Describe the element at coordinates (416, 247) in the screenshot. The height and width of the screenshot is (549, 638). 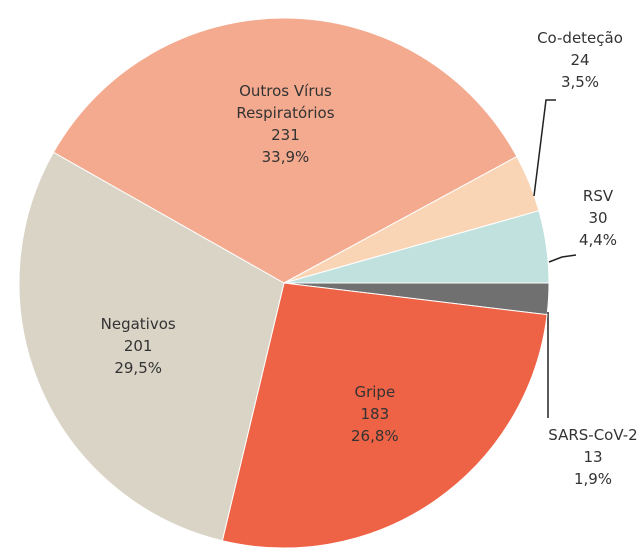
I see `pie-slice` at that location.